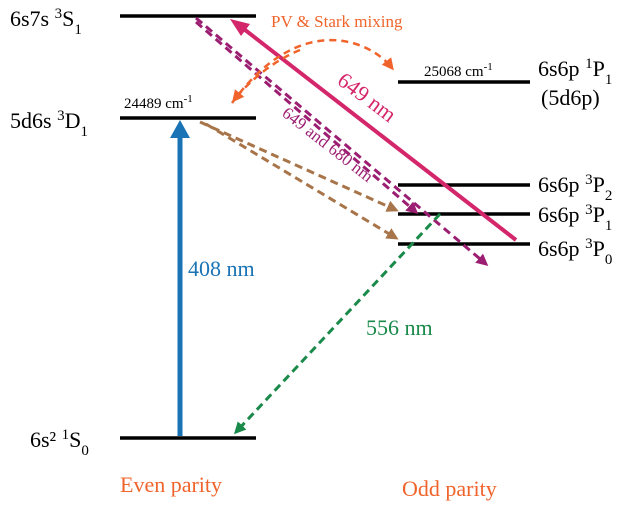 The image size is (634, 506). What do you see at coordinates (49, 124) in the screenshot?
I see `label-5d6s-3D1: 5d6s 3D1` at bounding box center [49, 124].